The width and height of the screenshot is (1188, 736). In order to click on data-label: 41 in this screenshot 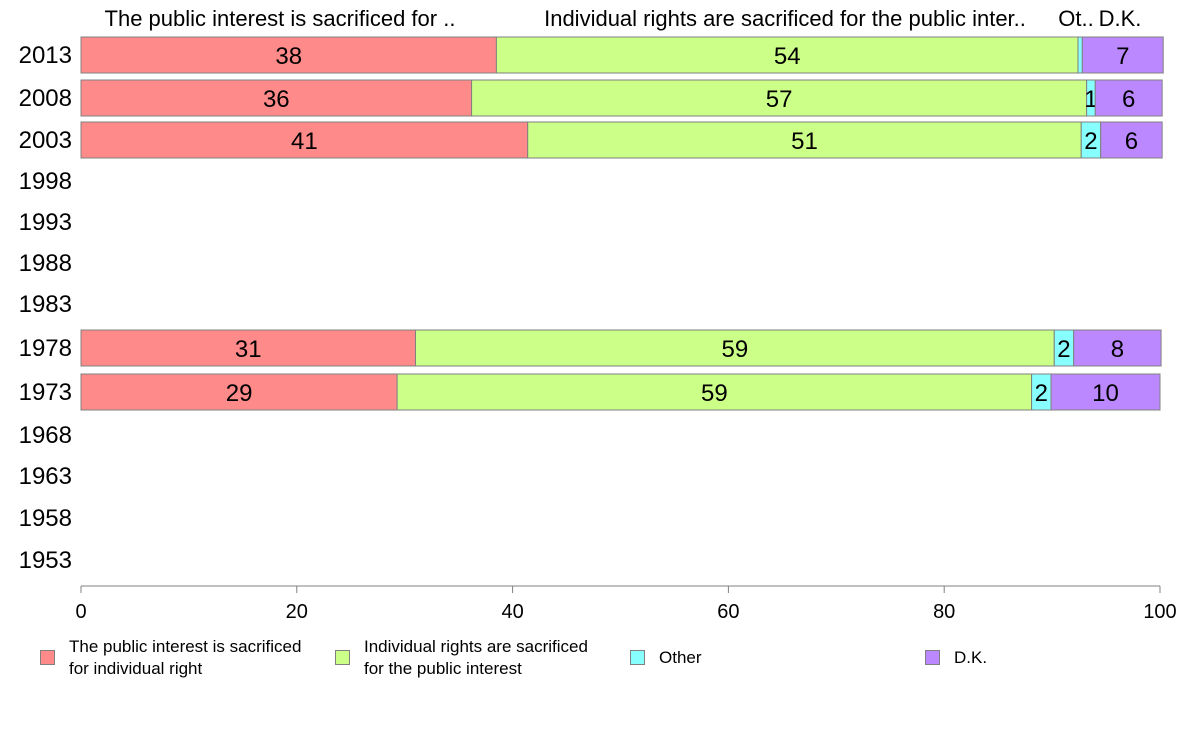, I will do `click(304, 141)`.